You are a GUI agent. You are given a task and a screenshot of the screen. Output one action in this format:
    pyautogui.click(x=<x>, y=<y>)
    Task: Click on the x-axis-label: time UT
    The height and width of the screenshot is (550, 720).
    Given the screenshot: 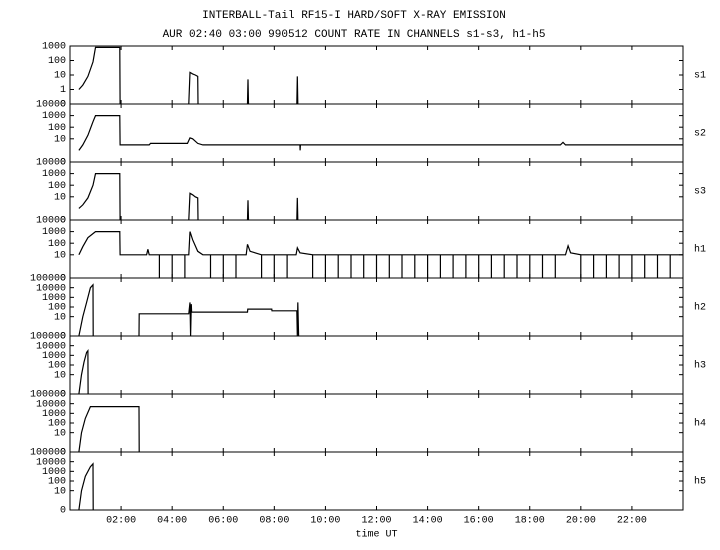 What is the action you would take?
    pyautogui.click(x=376, y=535)
    